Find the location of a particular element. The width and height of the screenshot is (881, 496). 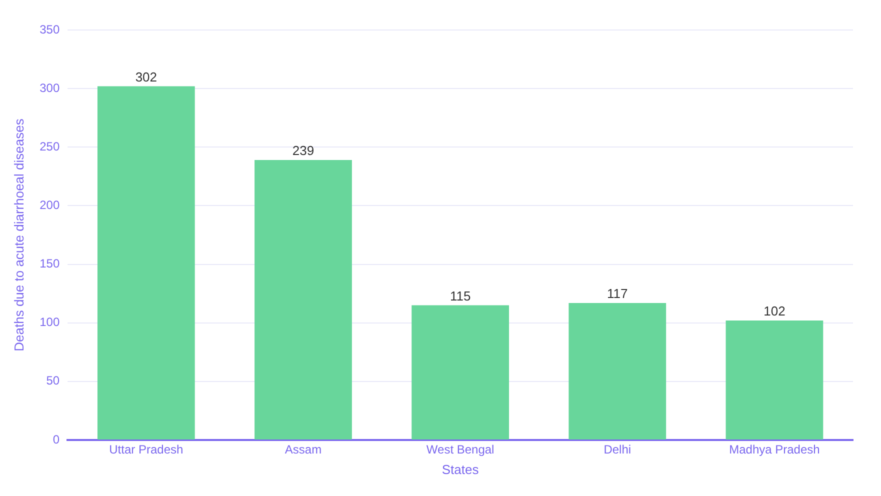

y-tick-label: 50 is located at coordinates (53, 381).